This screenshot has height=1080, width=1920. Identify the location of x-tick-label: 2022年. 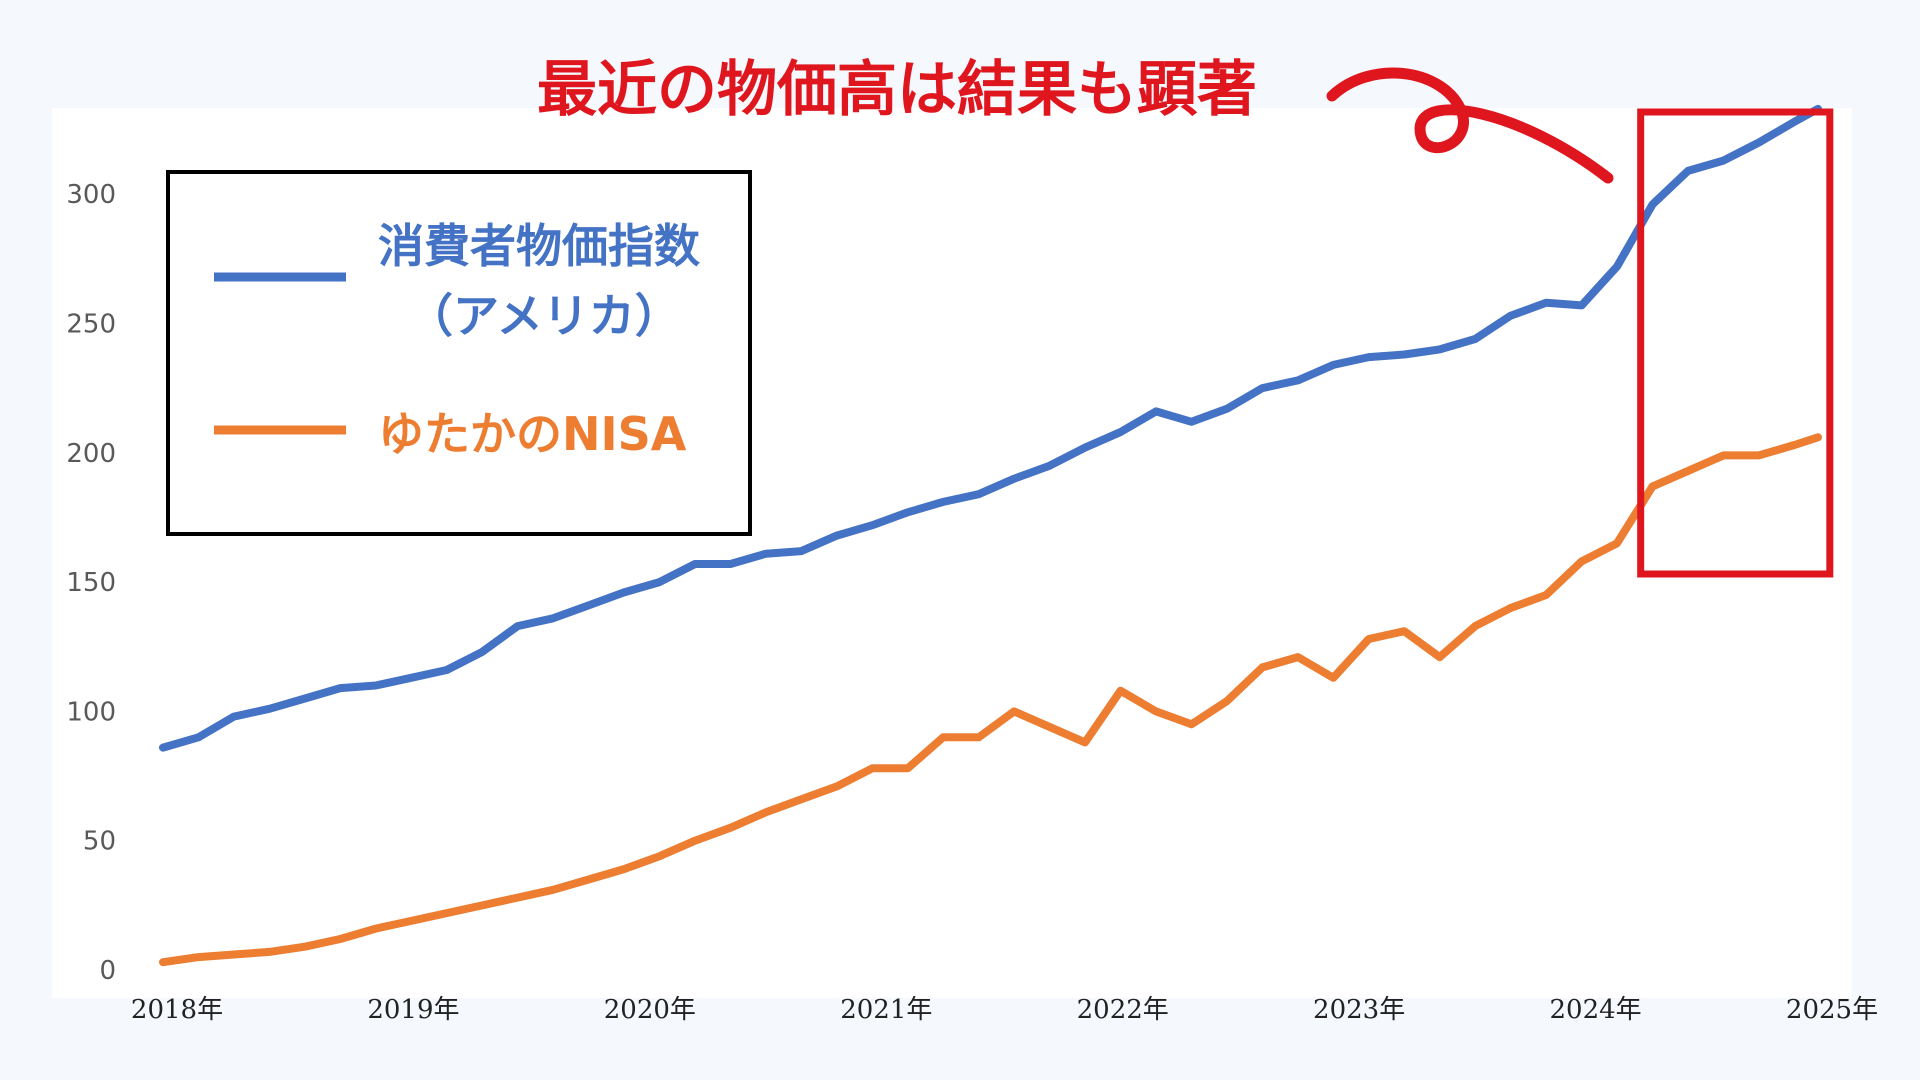
(1123, 1010).